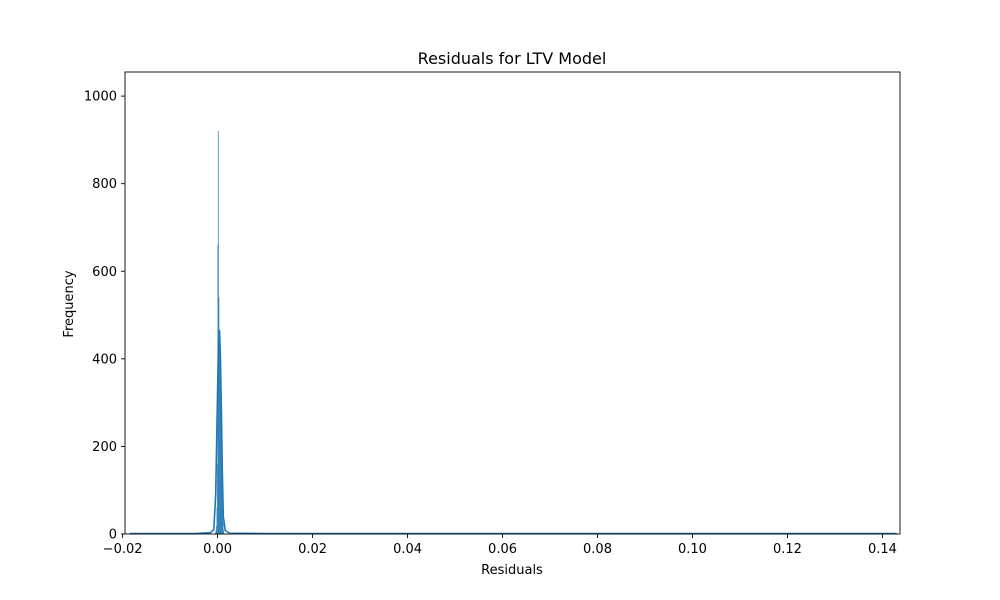 The image size is (1000, 600). I want to click on y-axis-label: Frequency, so click(69, 303).